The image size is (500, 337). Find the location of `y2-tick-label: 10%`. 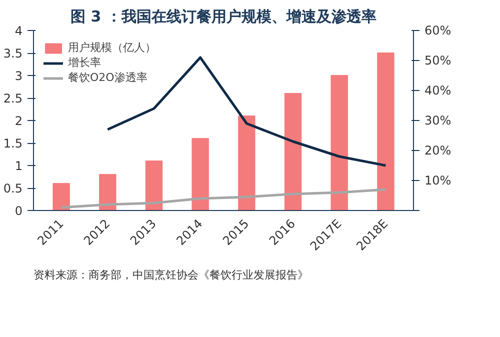

y2-tick-label: 10% is located at coordinates (438, 181).